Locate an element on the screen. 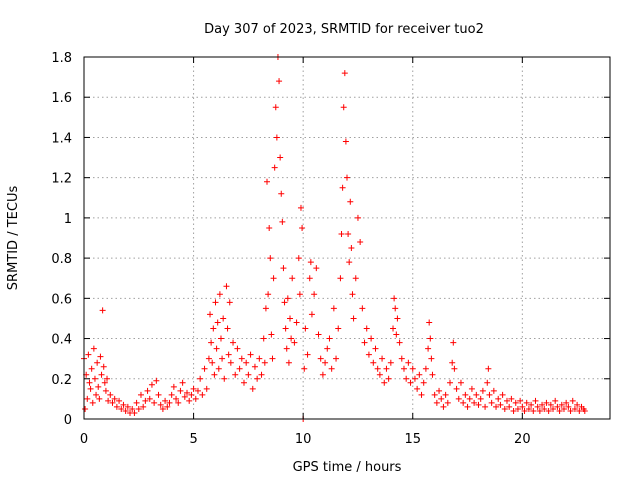  y-tick-label: 1.8 is located at coordinates (61, 58).